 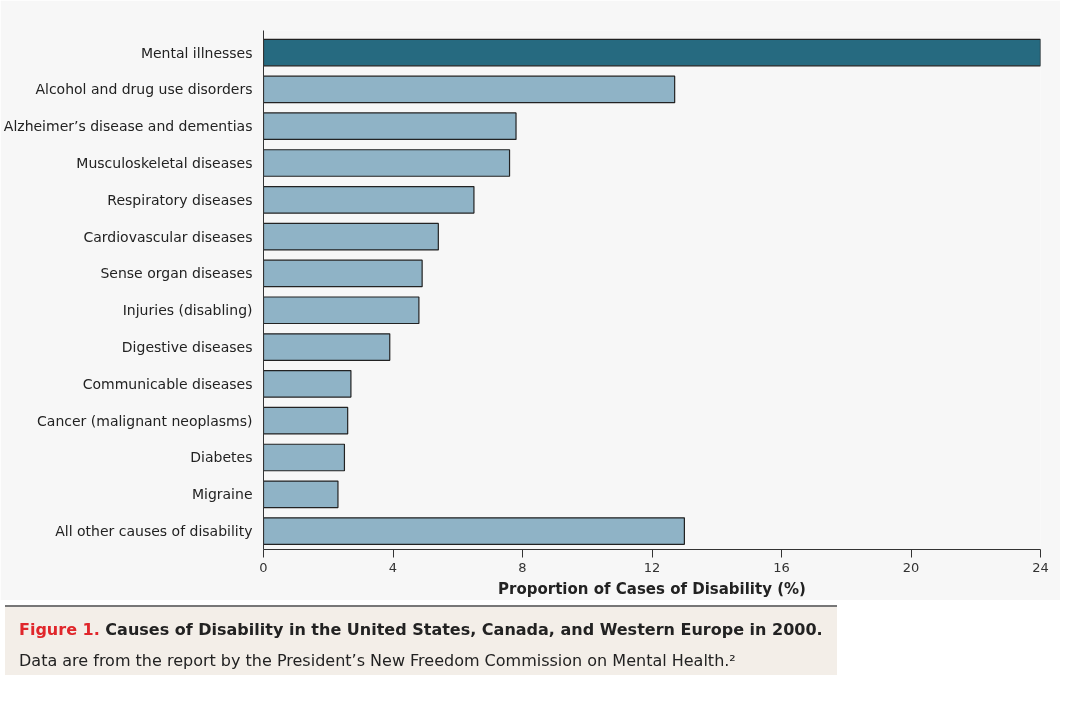 What do you see at coordinates (393, 567) in the screenshot?
I see `x-tick-label: 4` at bounding box center [393, 567].